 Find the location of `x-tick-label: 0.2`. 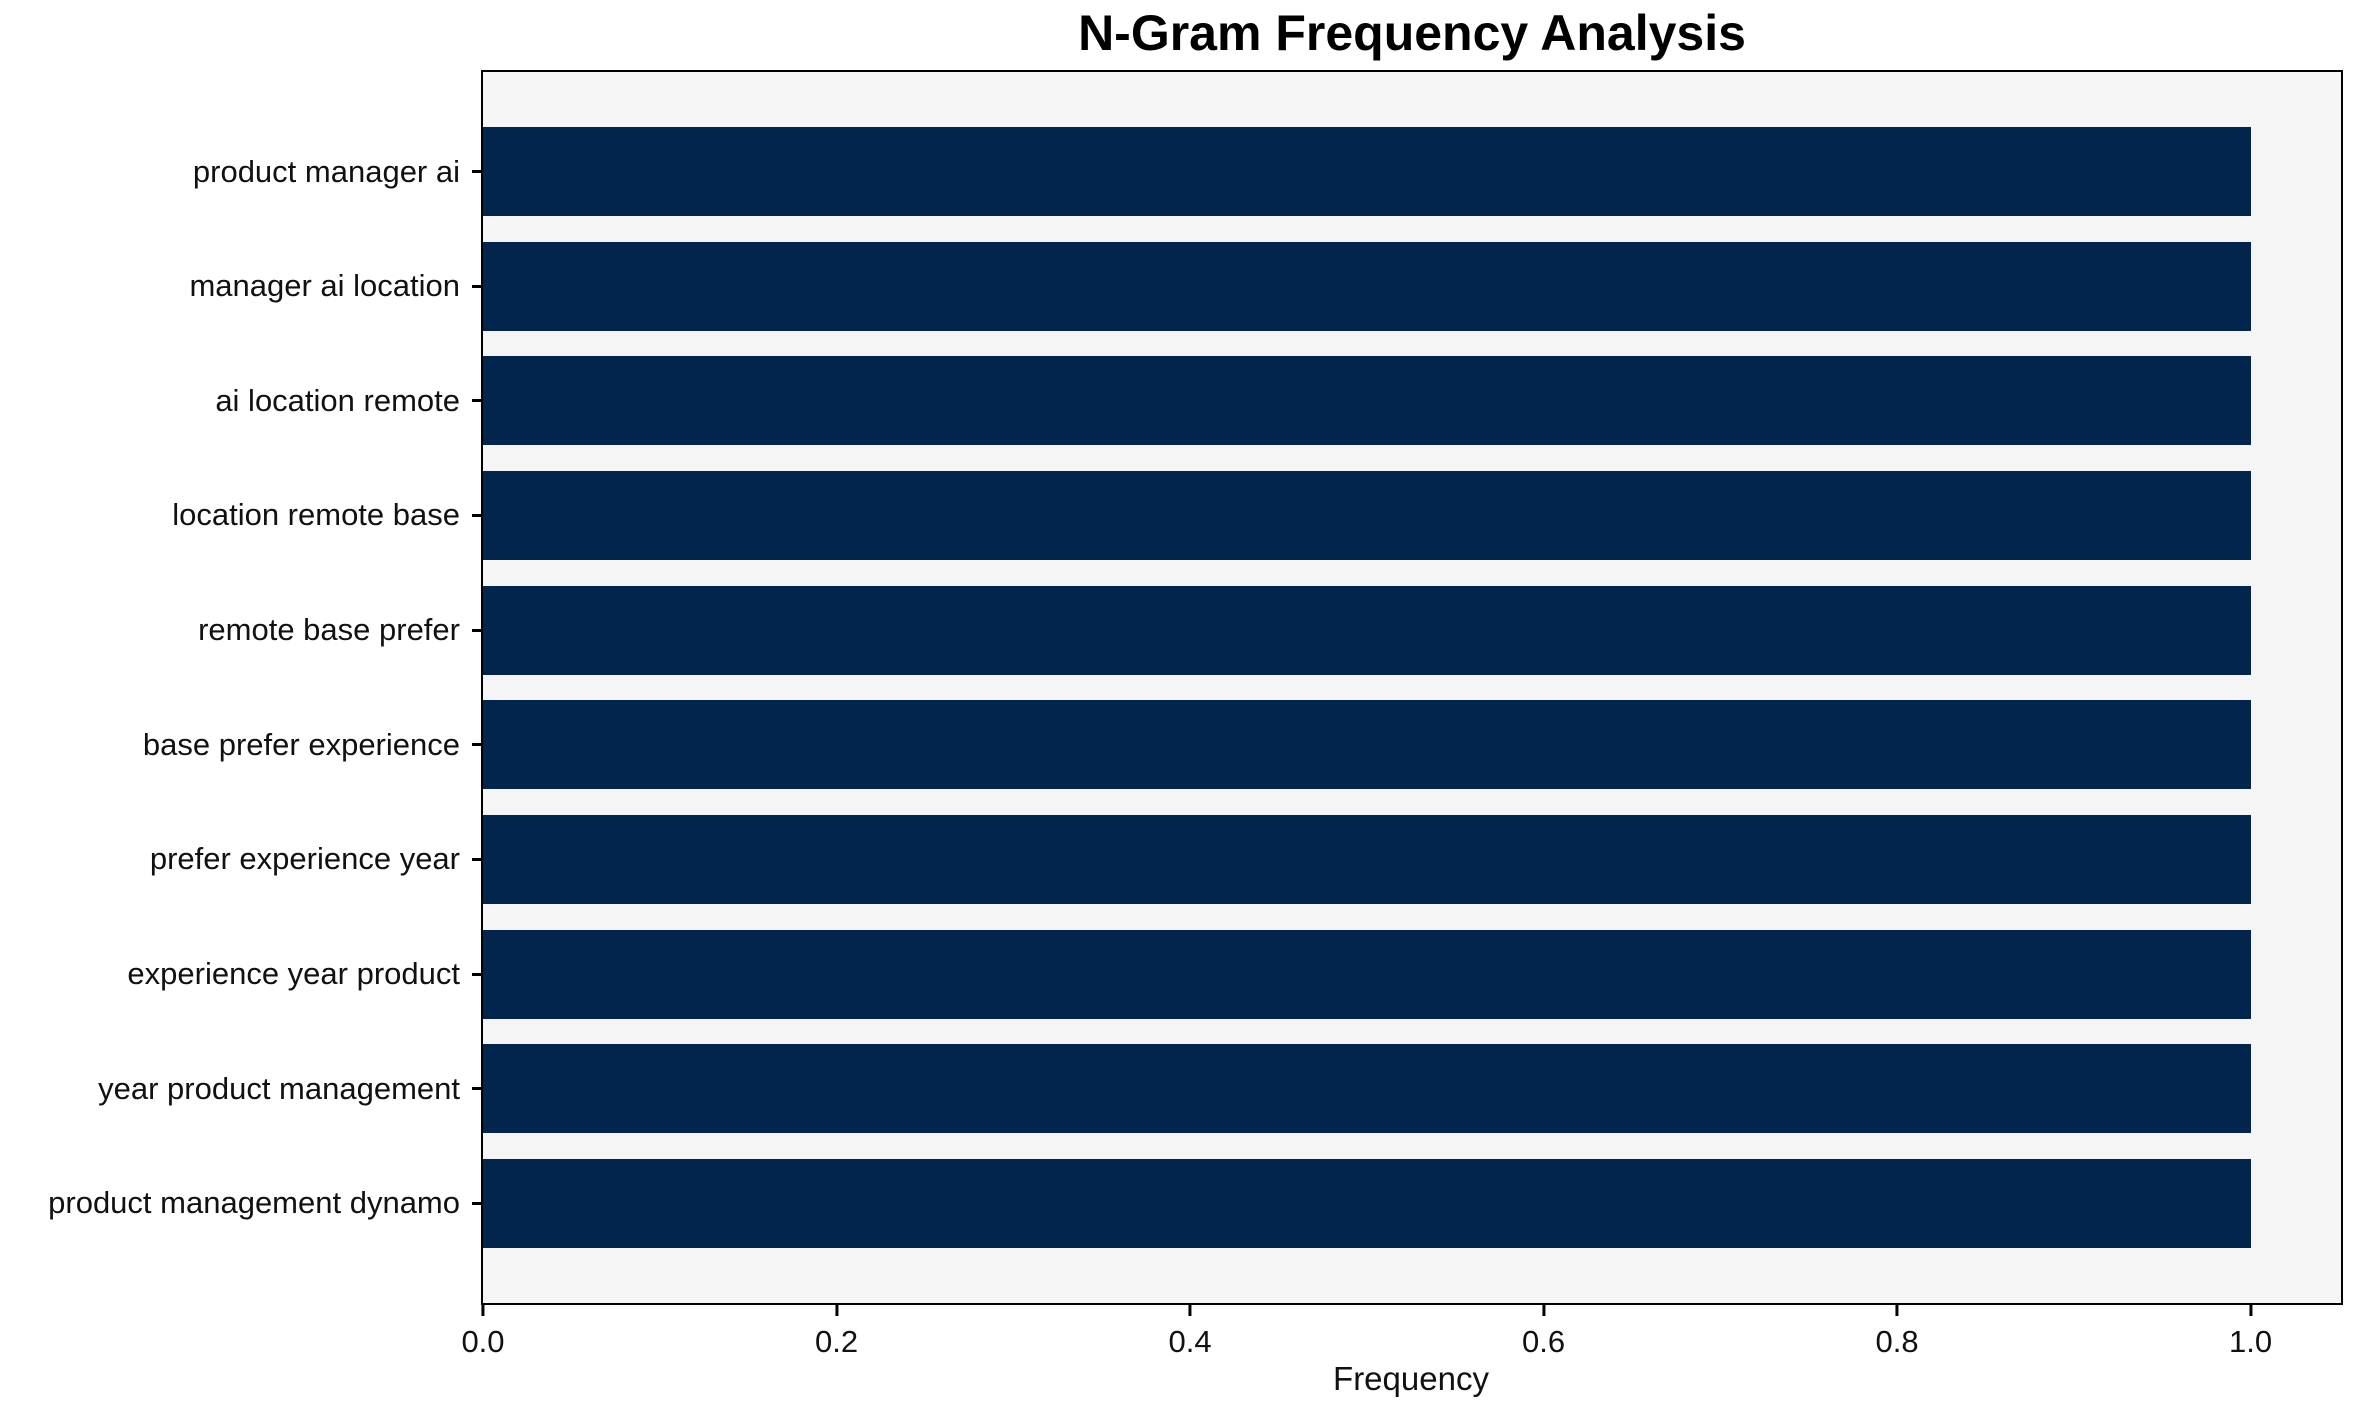

x-tick-label: 0.2 is located at coordinates (836, 1341).